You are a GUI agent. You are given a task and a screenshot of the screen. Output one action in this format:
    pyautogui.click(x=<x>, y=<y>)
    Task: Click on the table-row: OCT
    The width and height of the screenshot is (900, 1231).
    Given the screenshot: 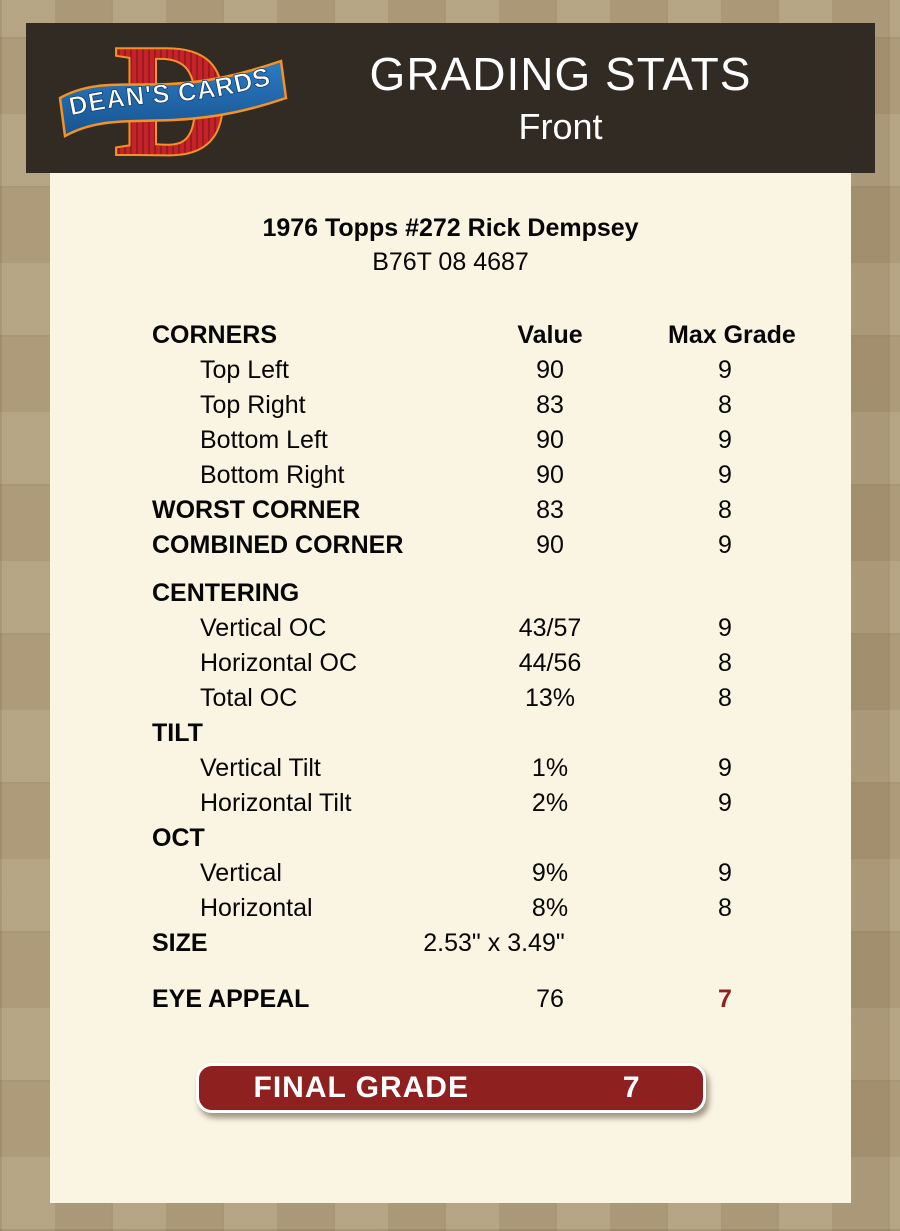 What is the action you would take?
    pyautogui.click(x=450, y=838)
    